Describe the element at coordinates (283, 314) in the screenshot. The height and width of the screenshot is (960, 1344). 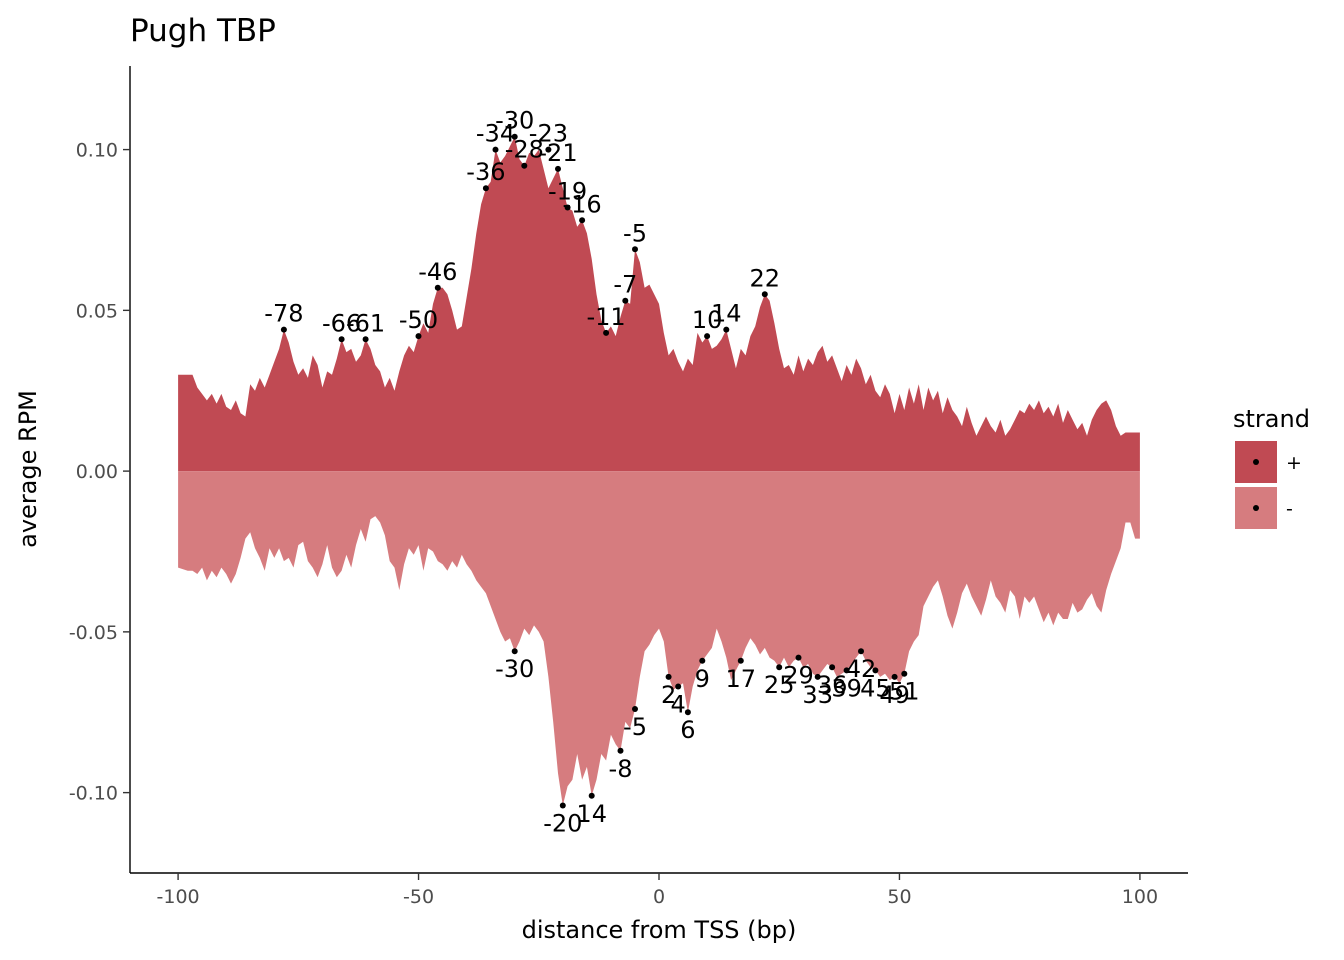
I see `peak-label: -78` at that location.